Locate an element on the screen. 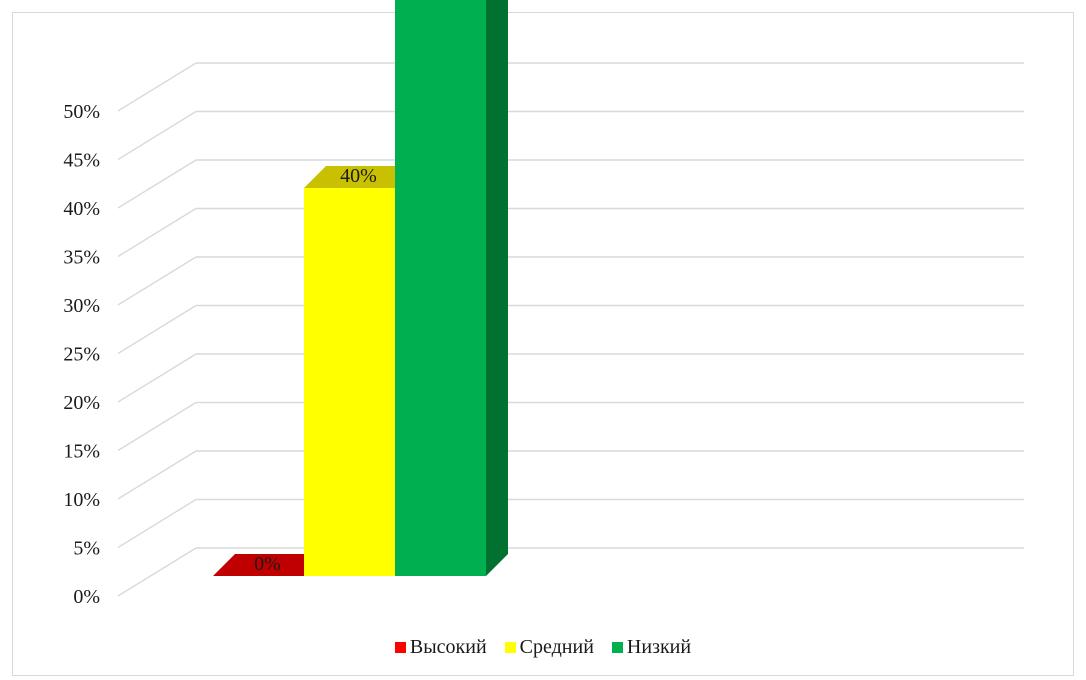  legend-swatch-medium is located at coordinates (510, 647).